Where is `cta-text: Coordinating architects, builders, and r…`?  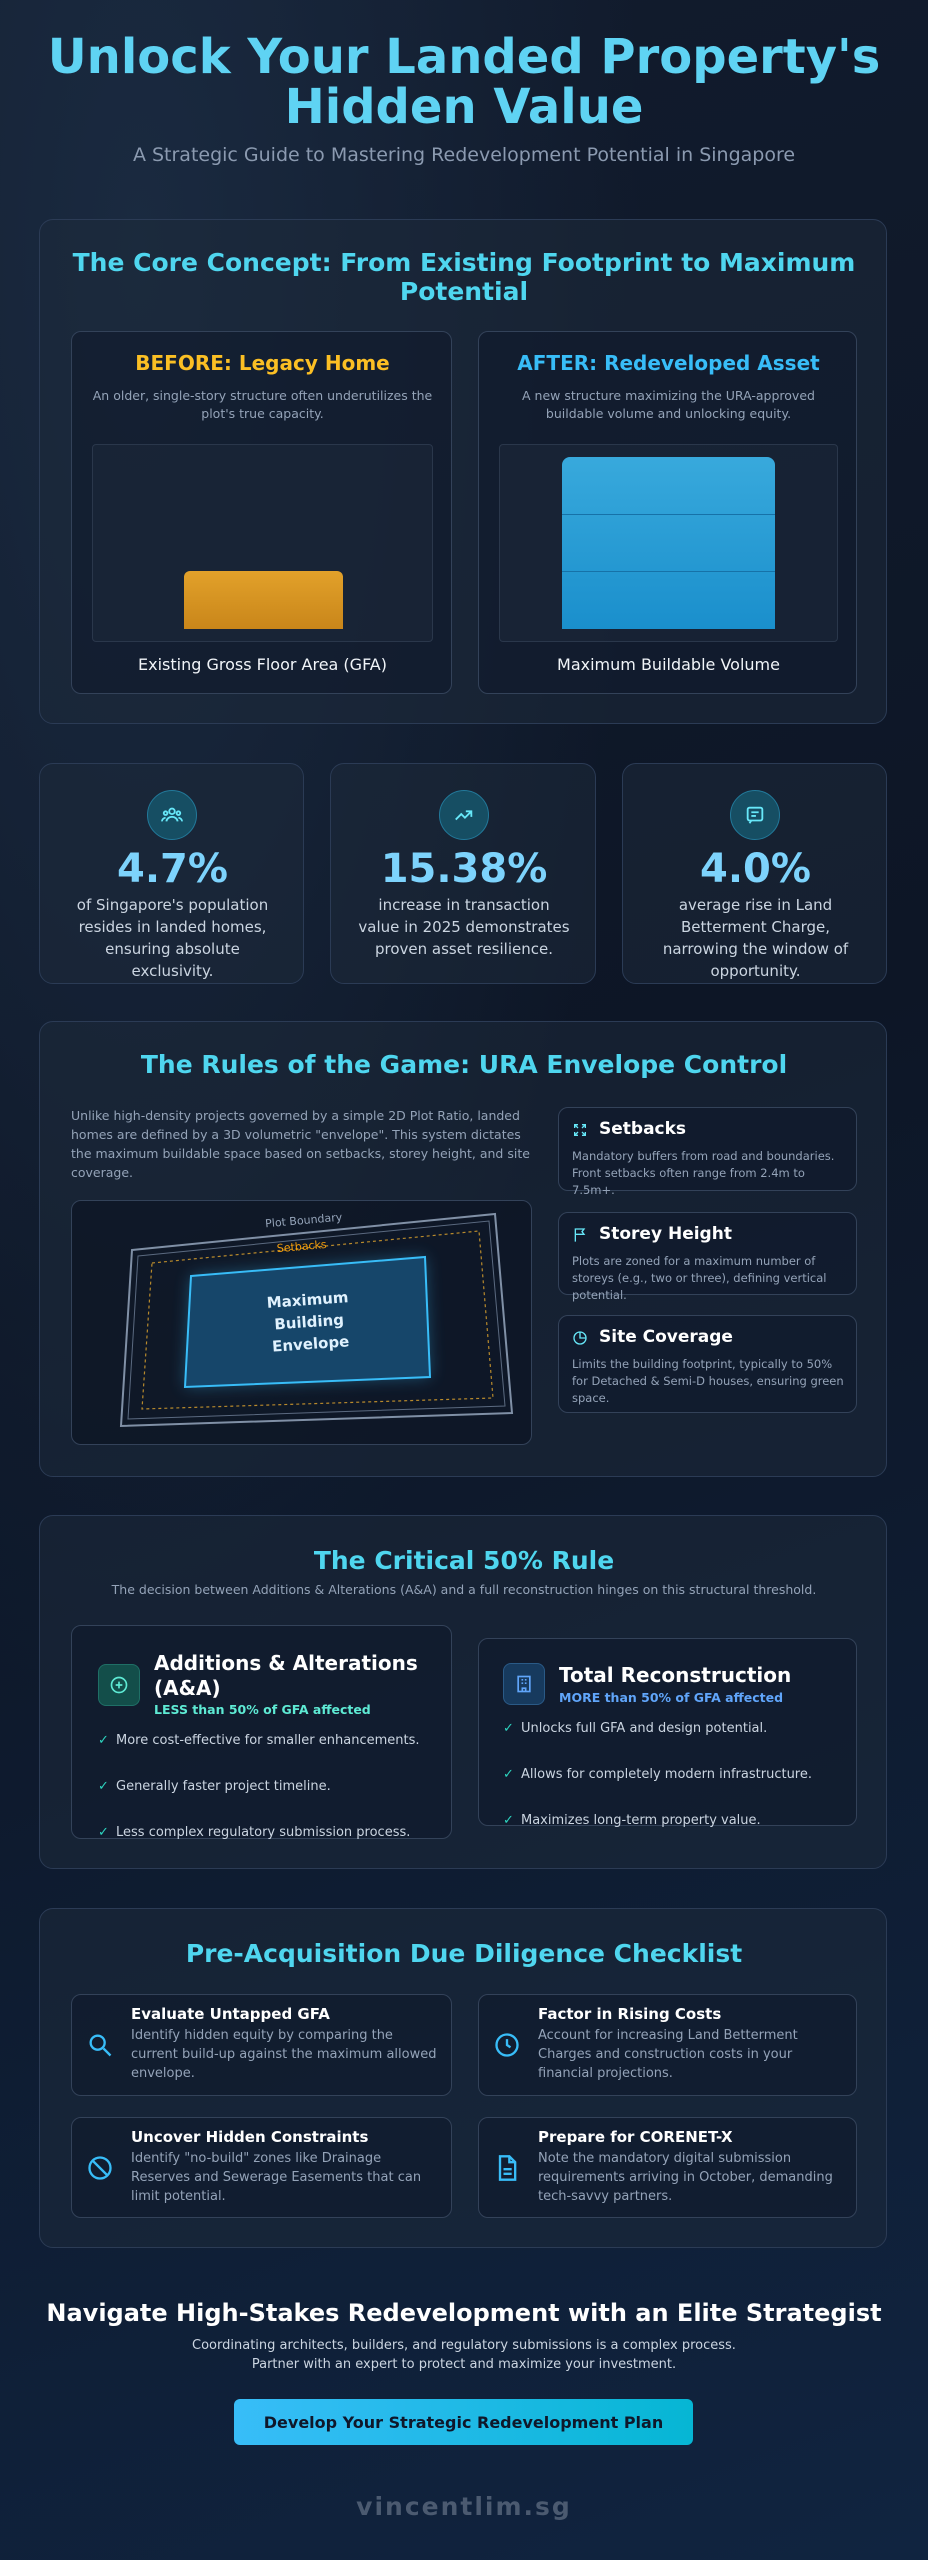 cta-text: Coordinating architects, builders, and r… is located at coordinates (464, 2355).